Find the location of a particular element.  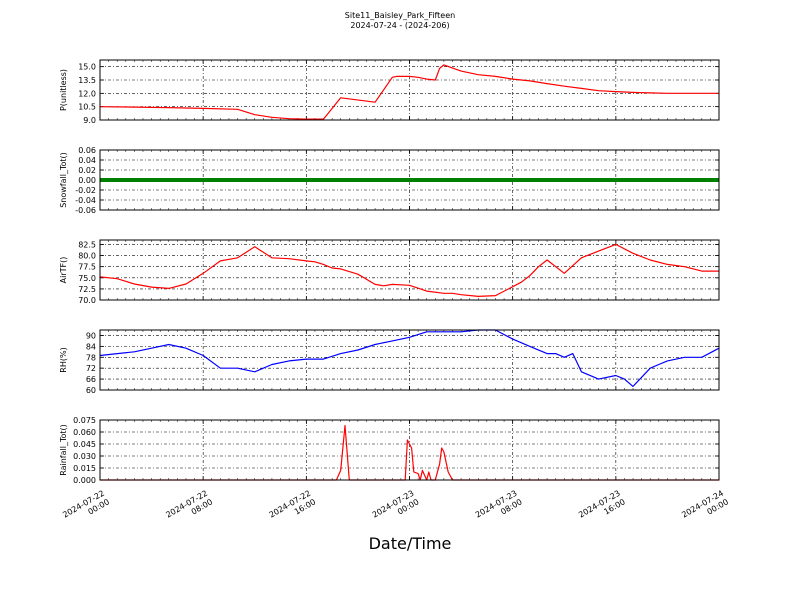

y-tick-label: 0.000 is located at coordinates (84, 480).